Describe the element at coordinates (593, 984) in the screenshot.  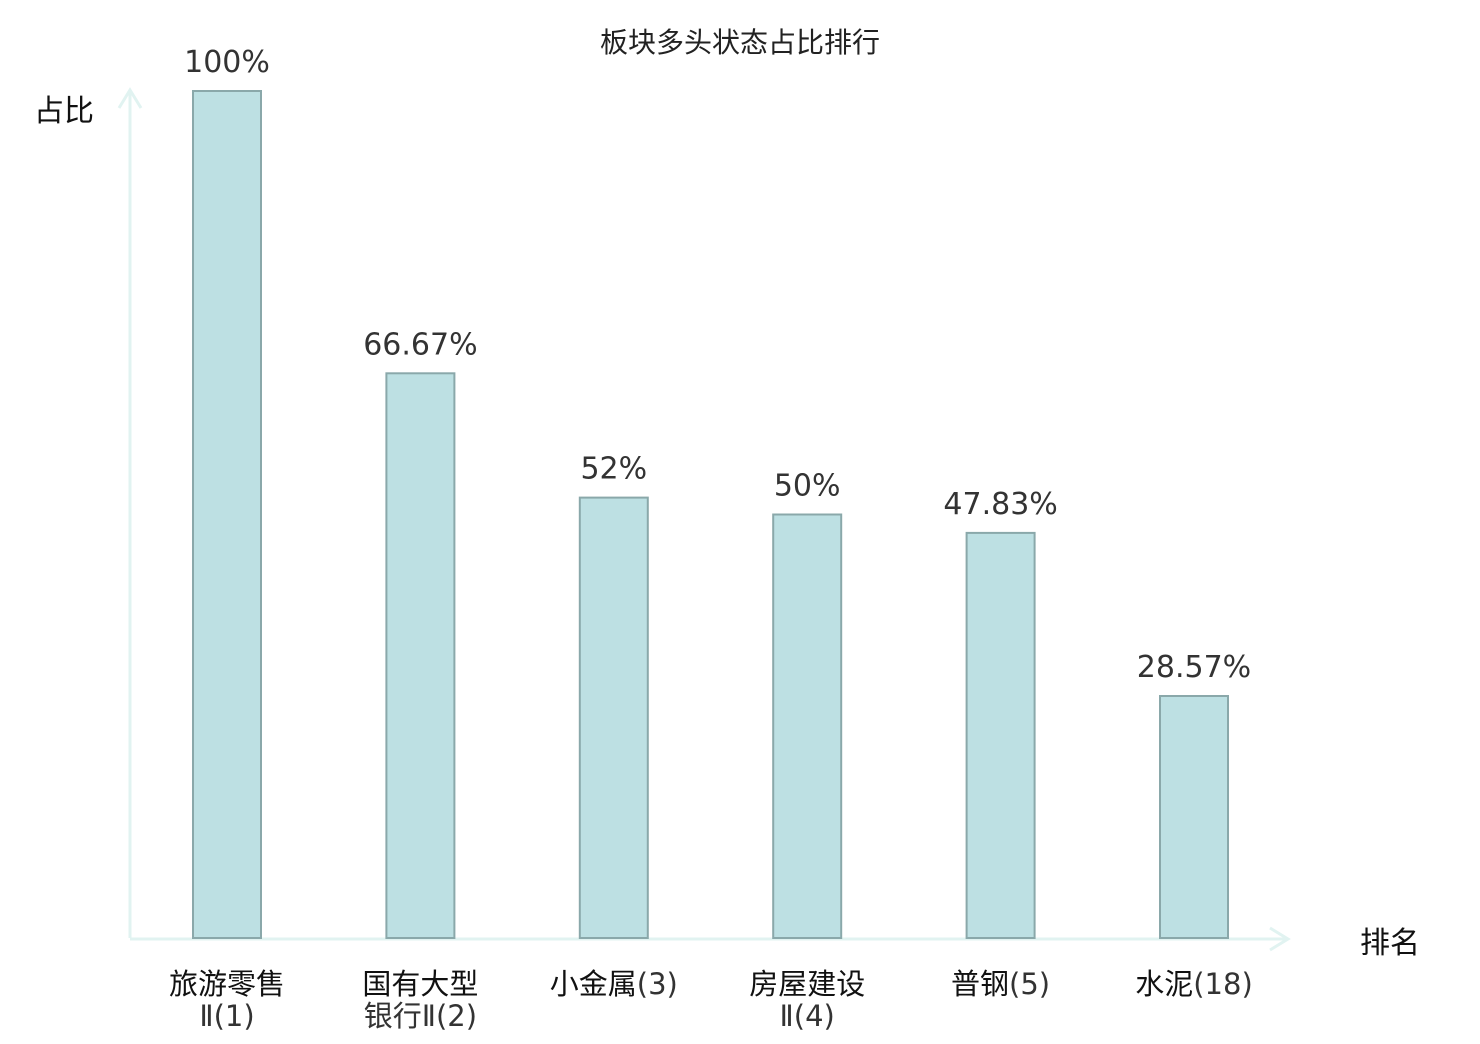
I see `x-tick-label-name: 小金属` at that location.